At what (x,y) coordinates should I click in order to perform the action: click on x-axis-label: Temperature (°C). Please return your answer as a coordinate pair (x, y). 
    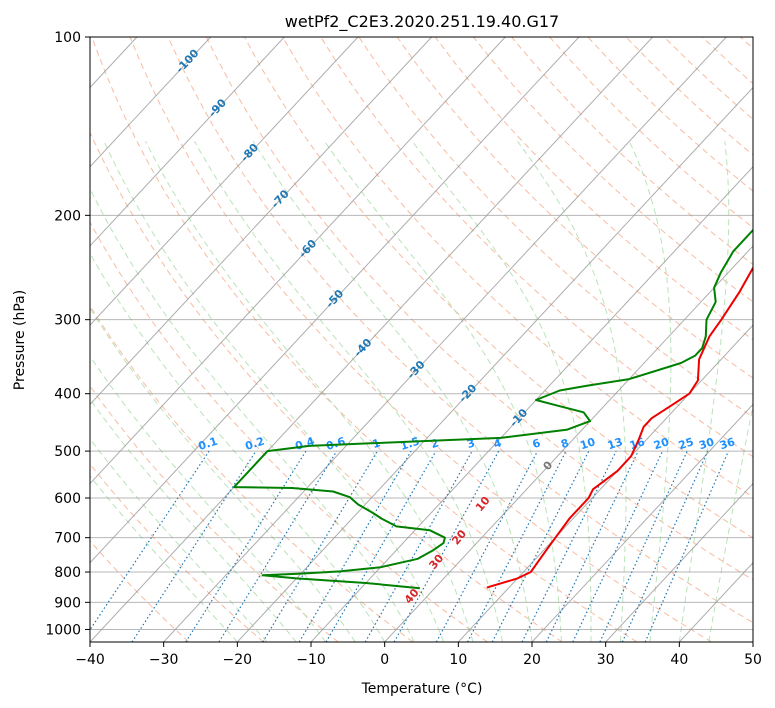
    Looking at the image, I should click on (422, 689).